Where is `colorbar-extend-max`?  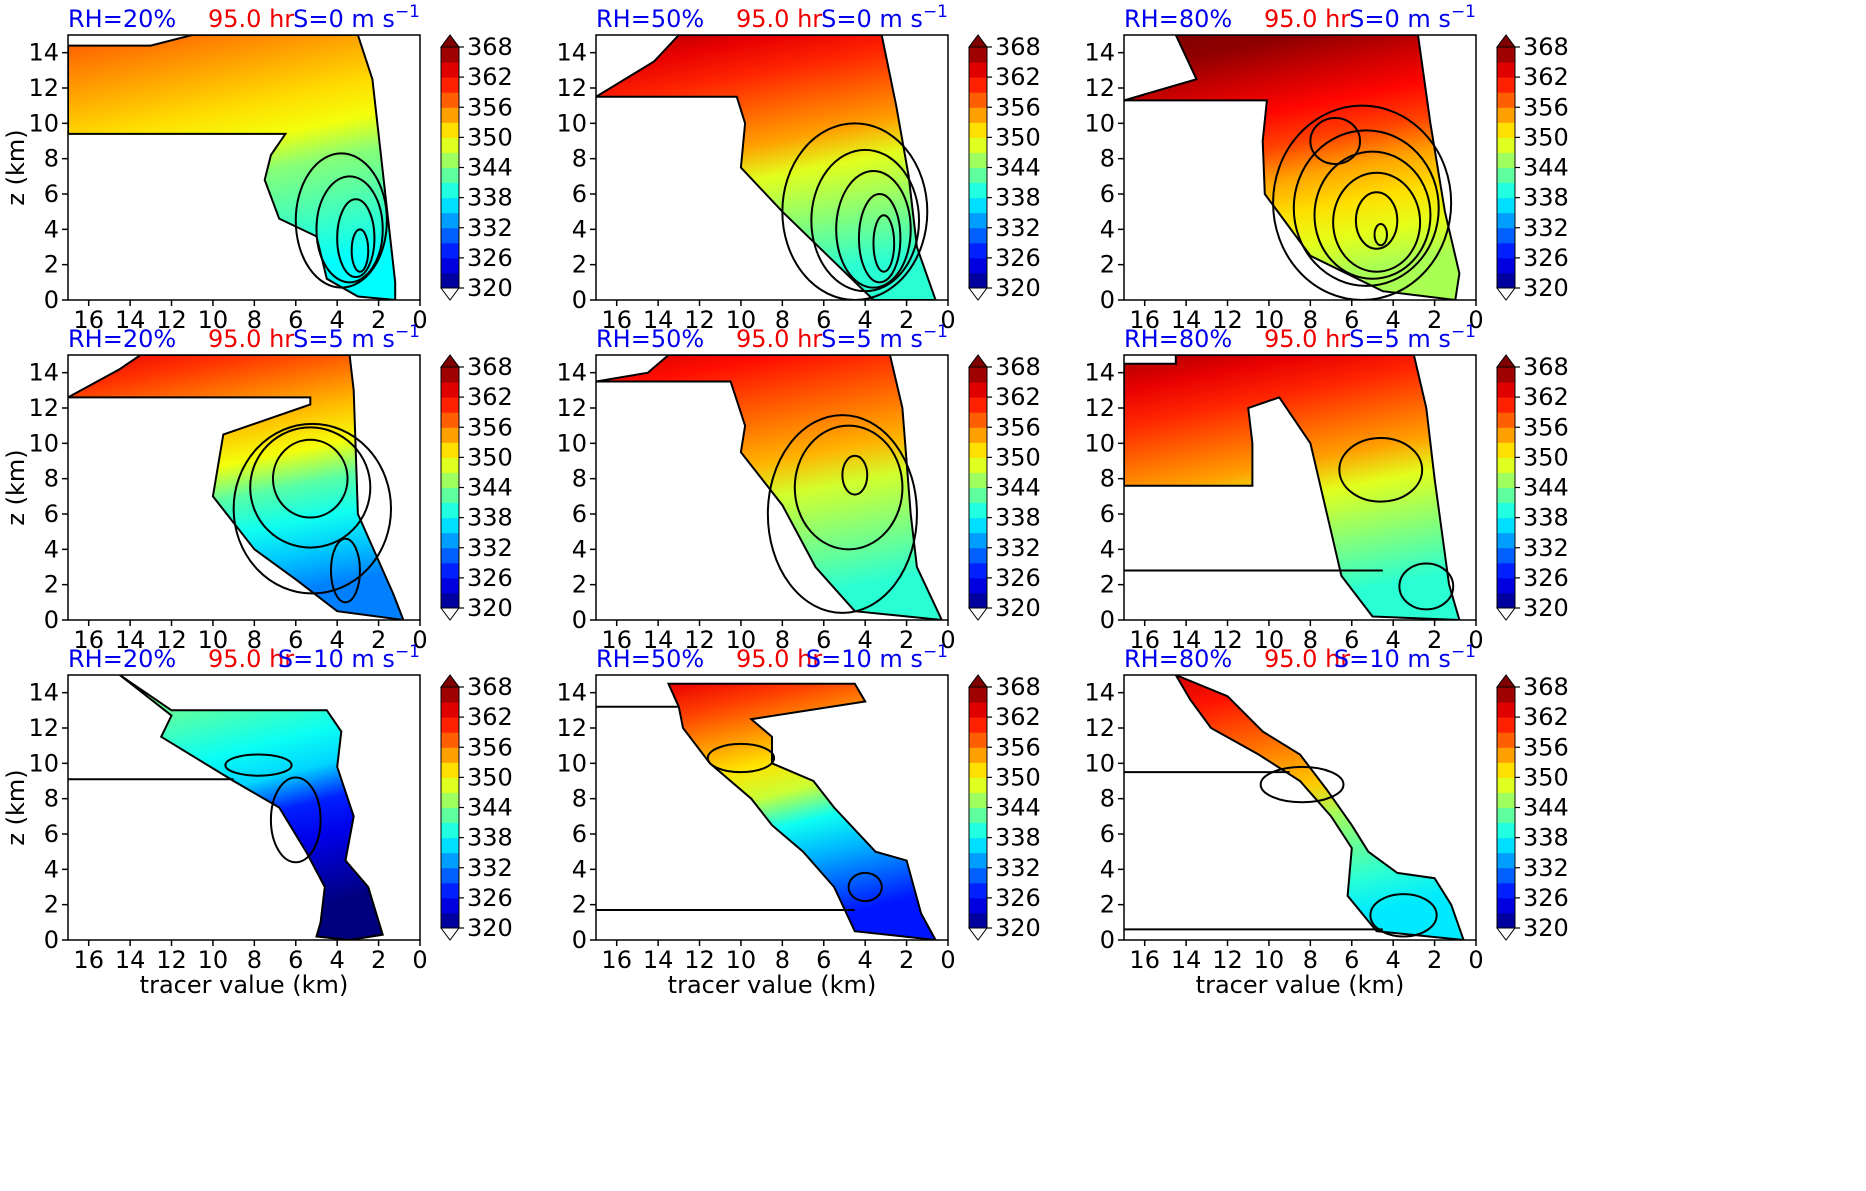
colorbar-extend-max is located at coordinates (450, 41).